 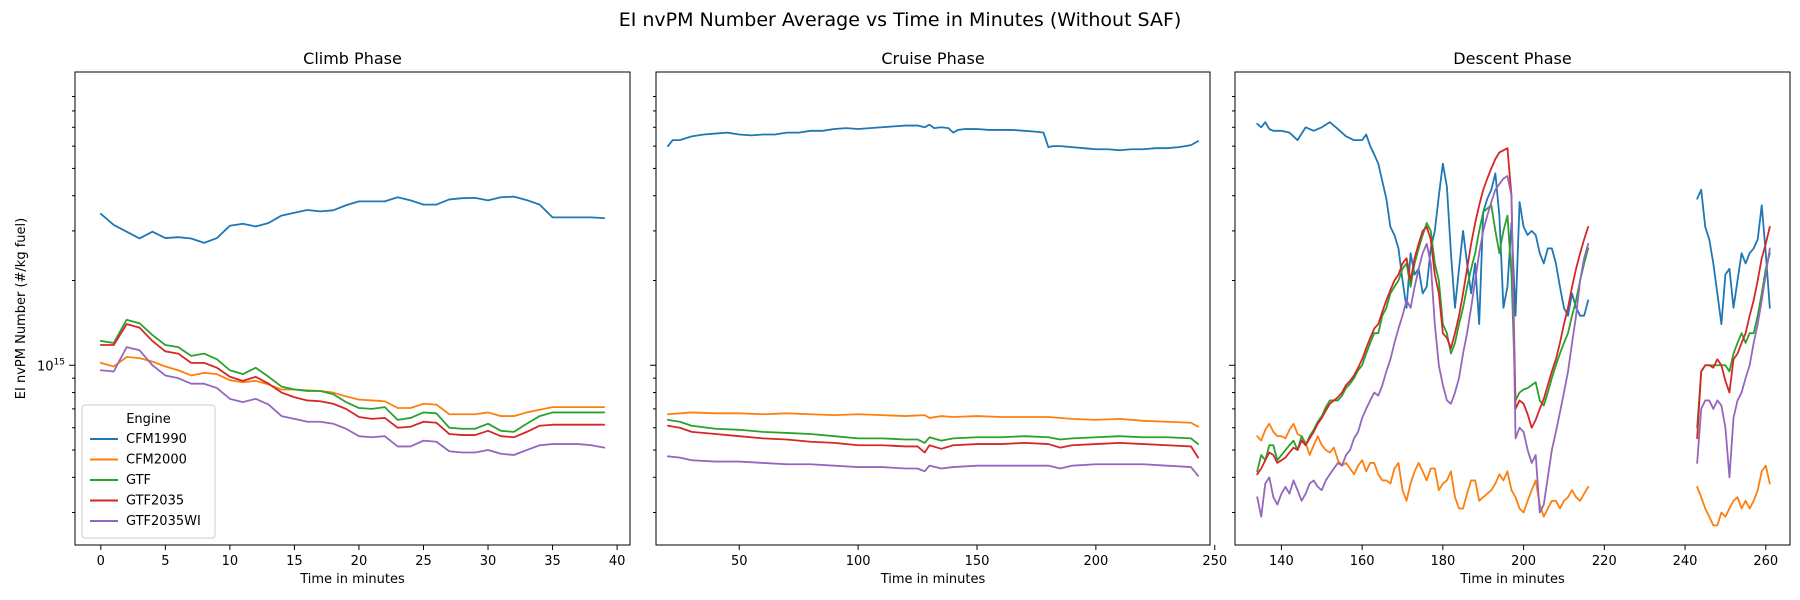 I want to click on climb-phase-series-gtf, so click(x=352, y=375).